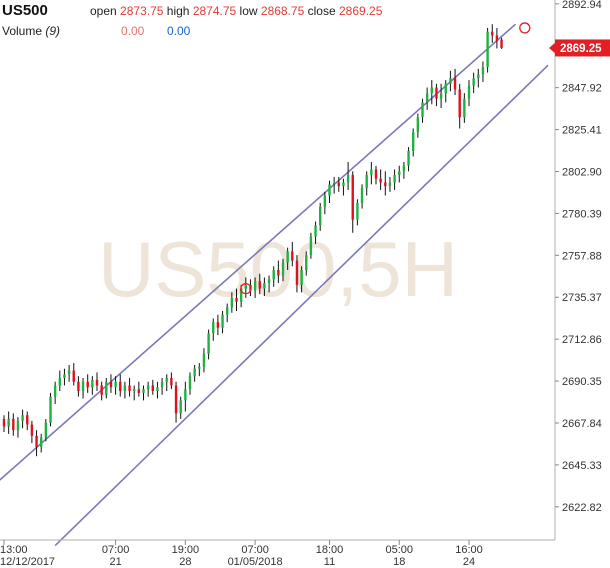  Describe the element at coordinates (469, 562) in the screenshot. I see `x-tick-sublabel: 24` at that location.